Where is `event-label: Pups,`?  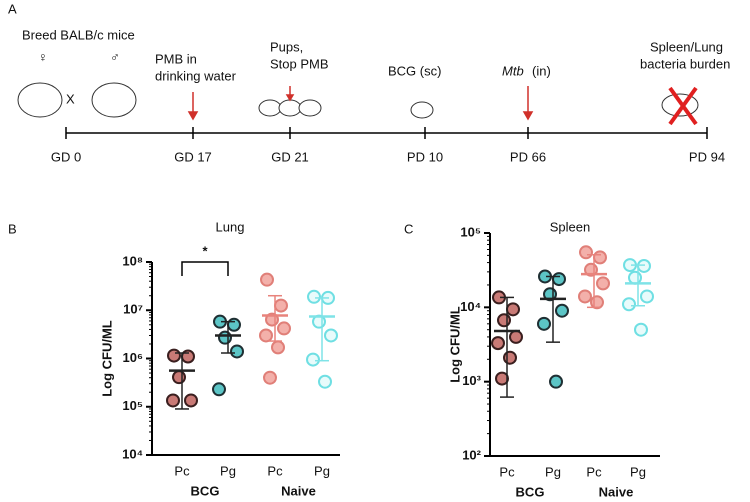
event-label: Pups, is located at coordinates (286, 46).